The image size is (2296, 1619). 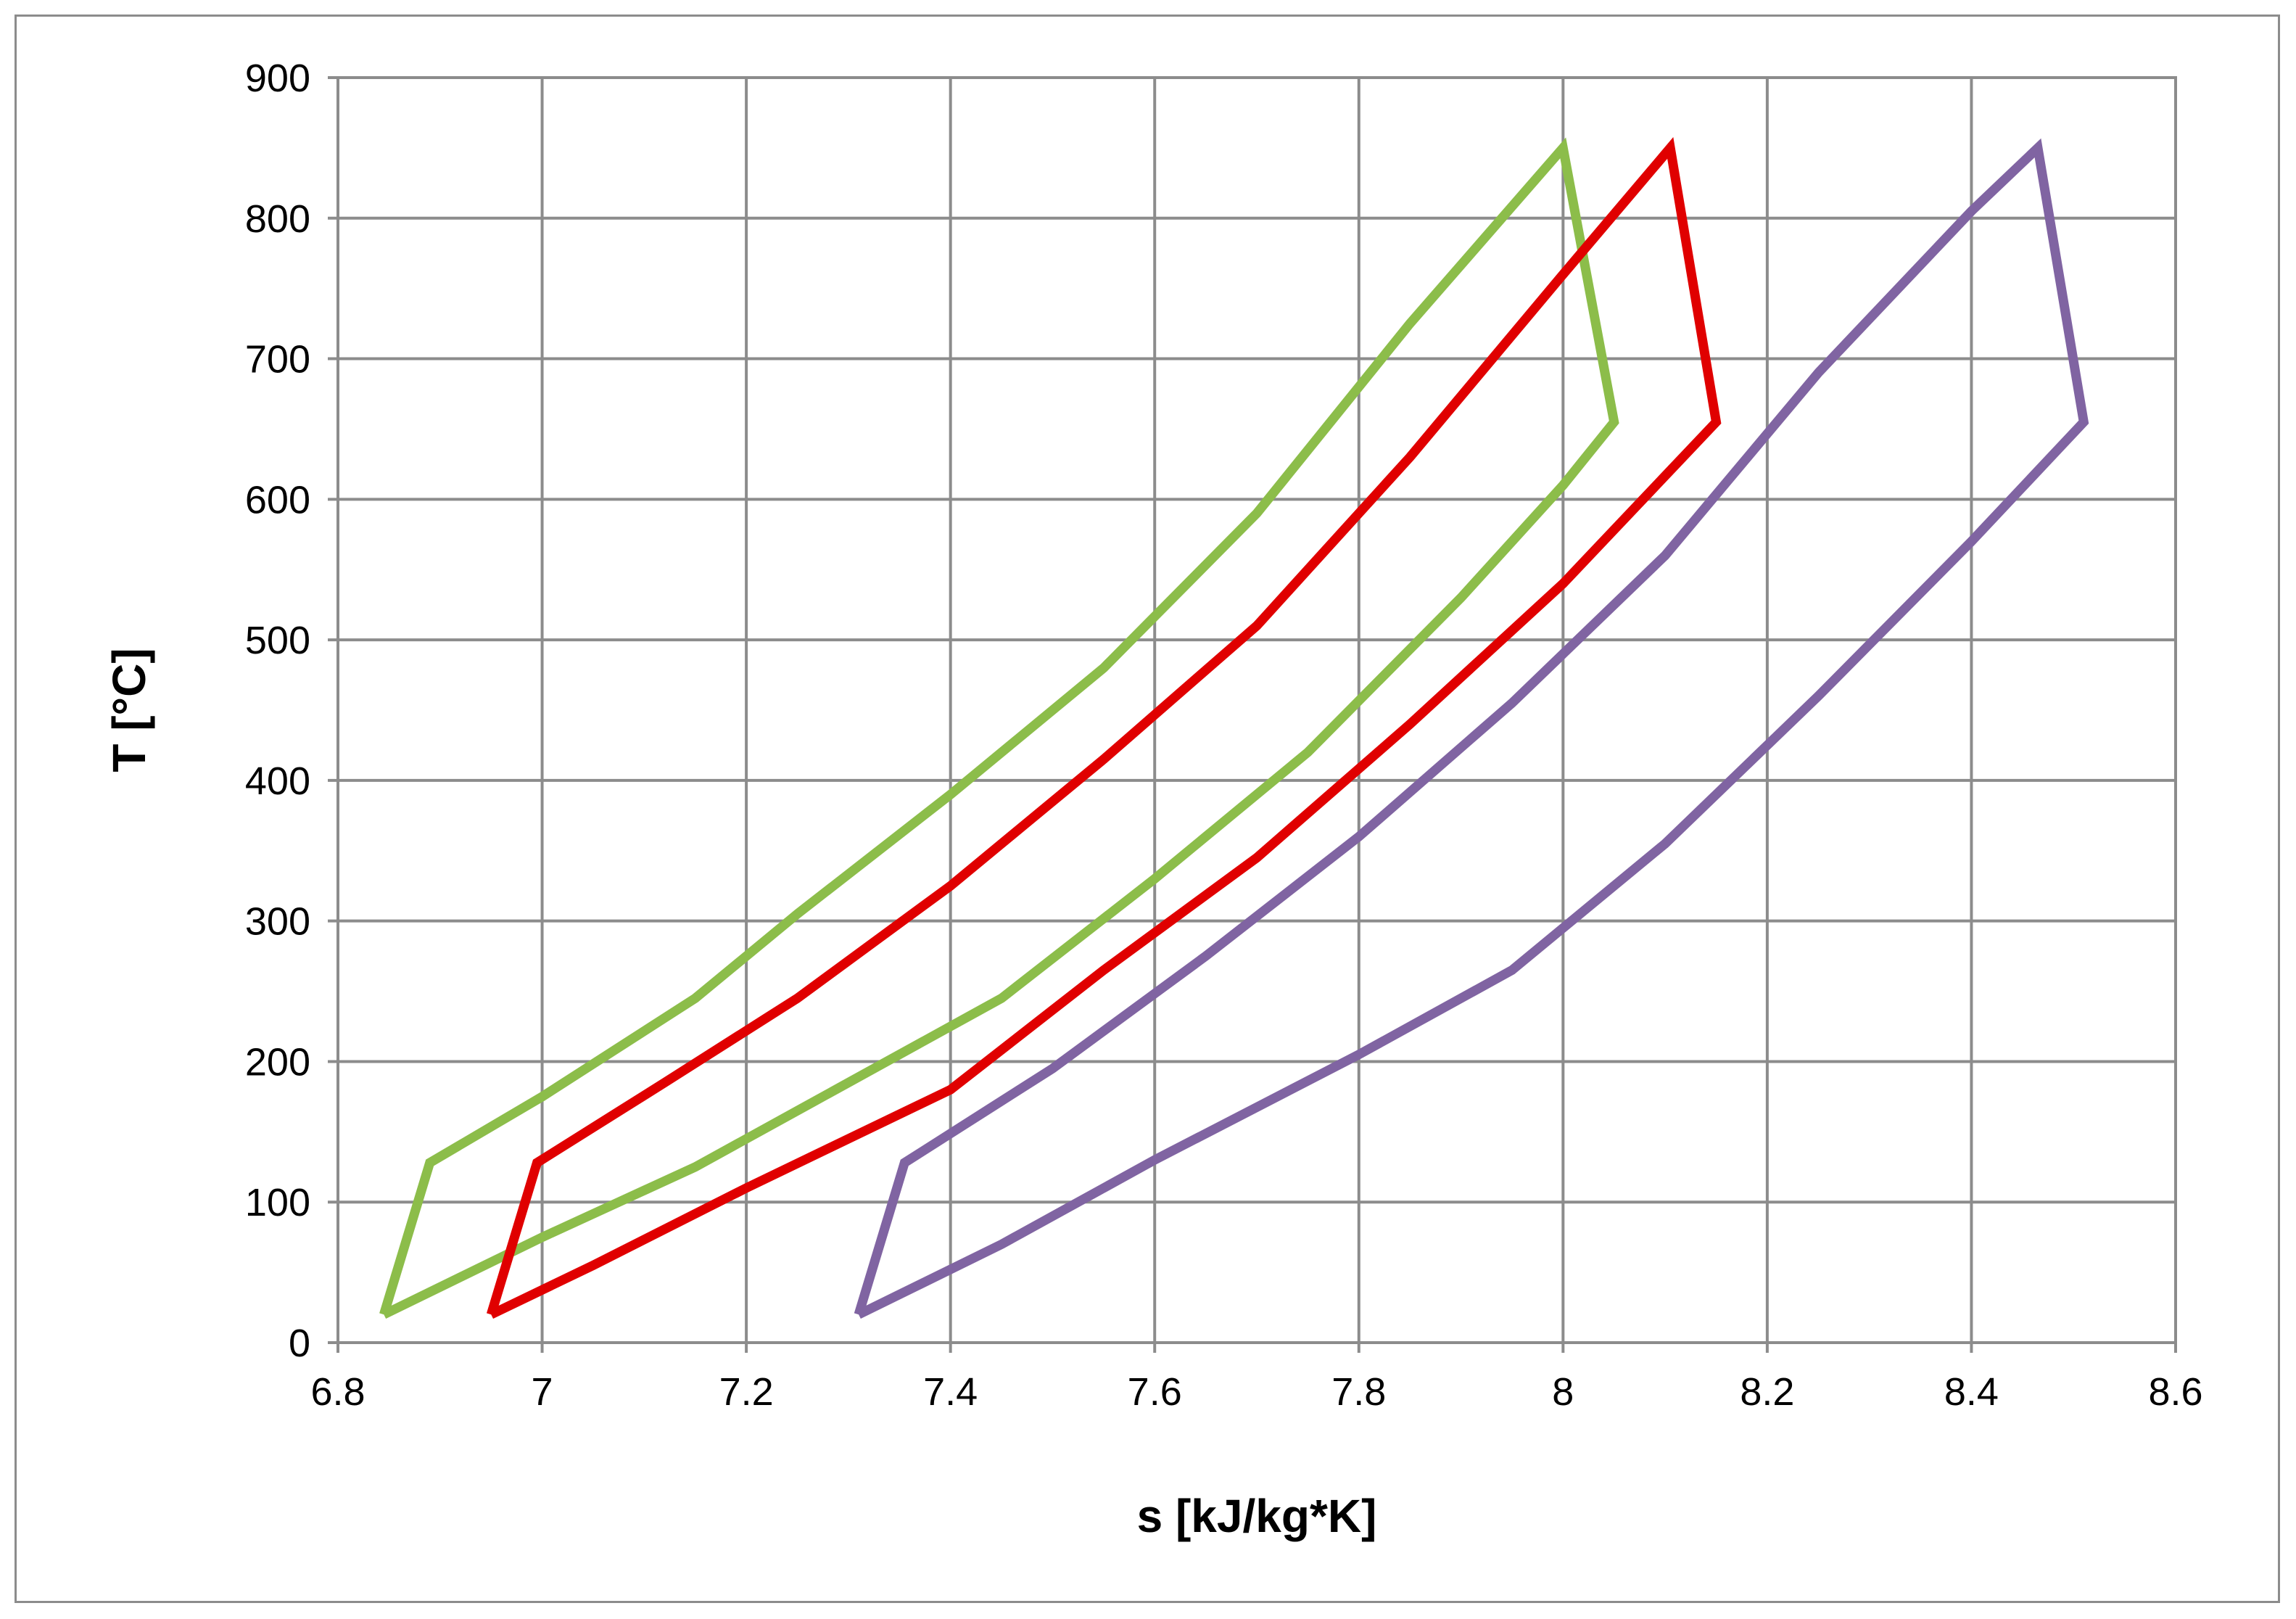 I want to click on x-tick-label: 7, so click(x=542, y=1392).